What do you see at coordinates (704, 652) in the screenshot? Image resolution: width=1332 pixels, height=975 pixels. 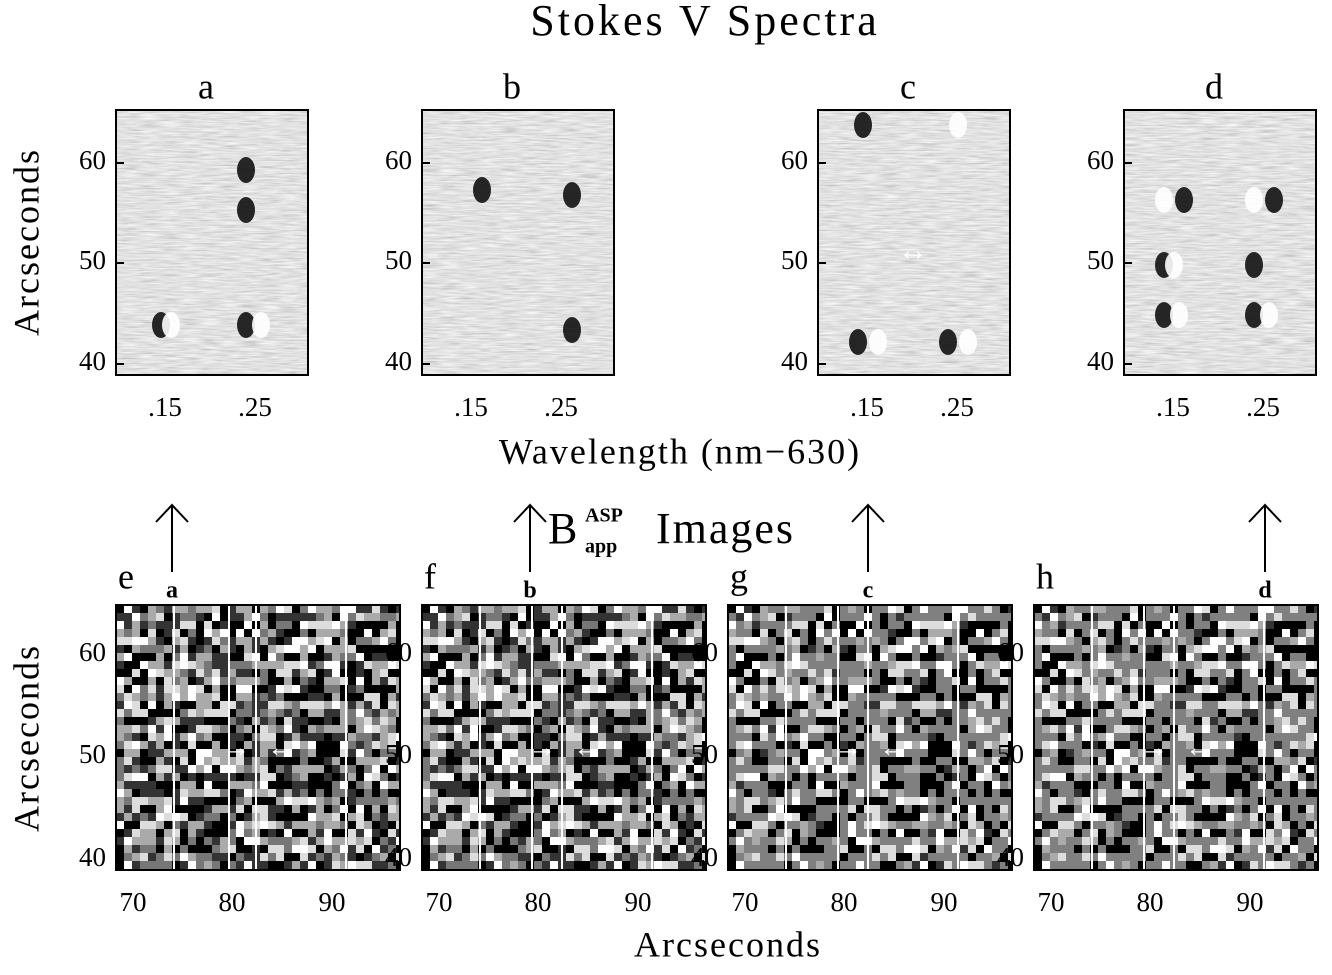 I see `y-tick-label: 60` at bounding box center [704, 652].